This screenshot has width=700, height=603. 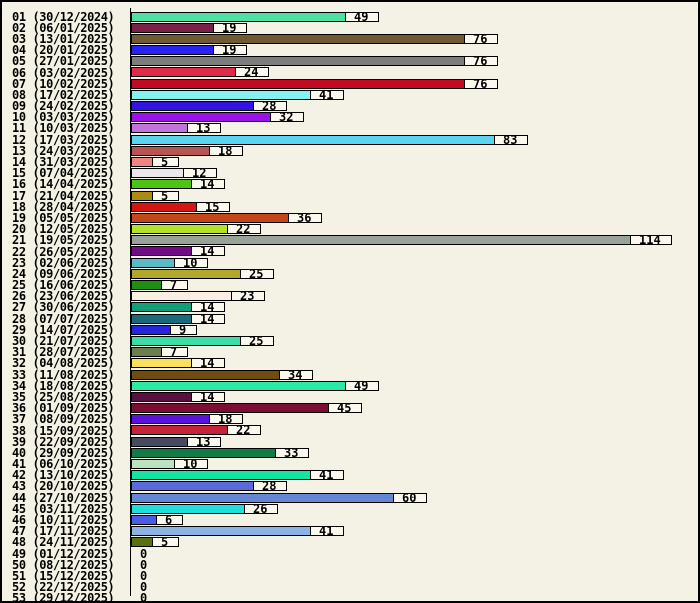 I want to click on bar-group: 22, so click(x=196, y=430).